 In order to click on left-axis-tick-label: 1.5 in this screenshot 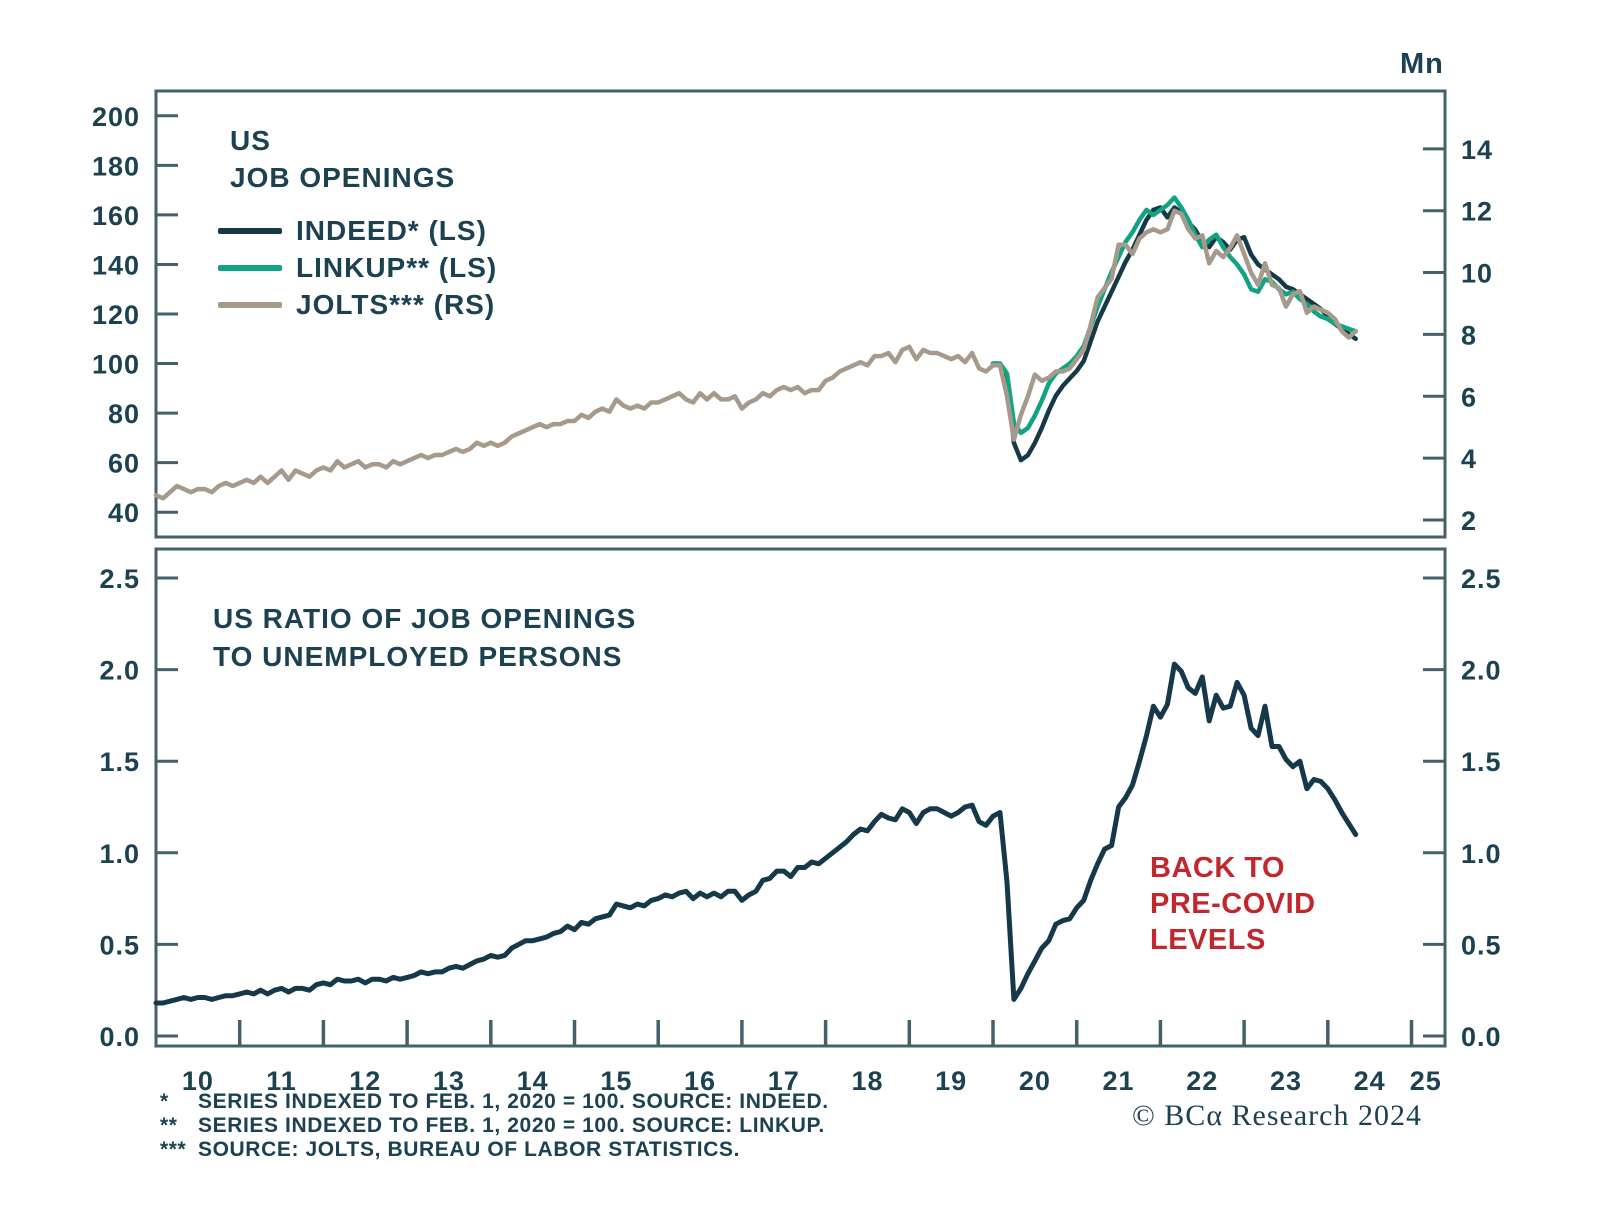, I will do `click(119, 762)`.